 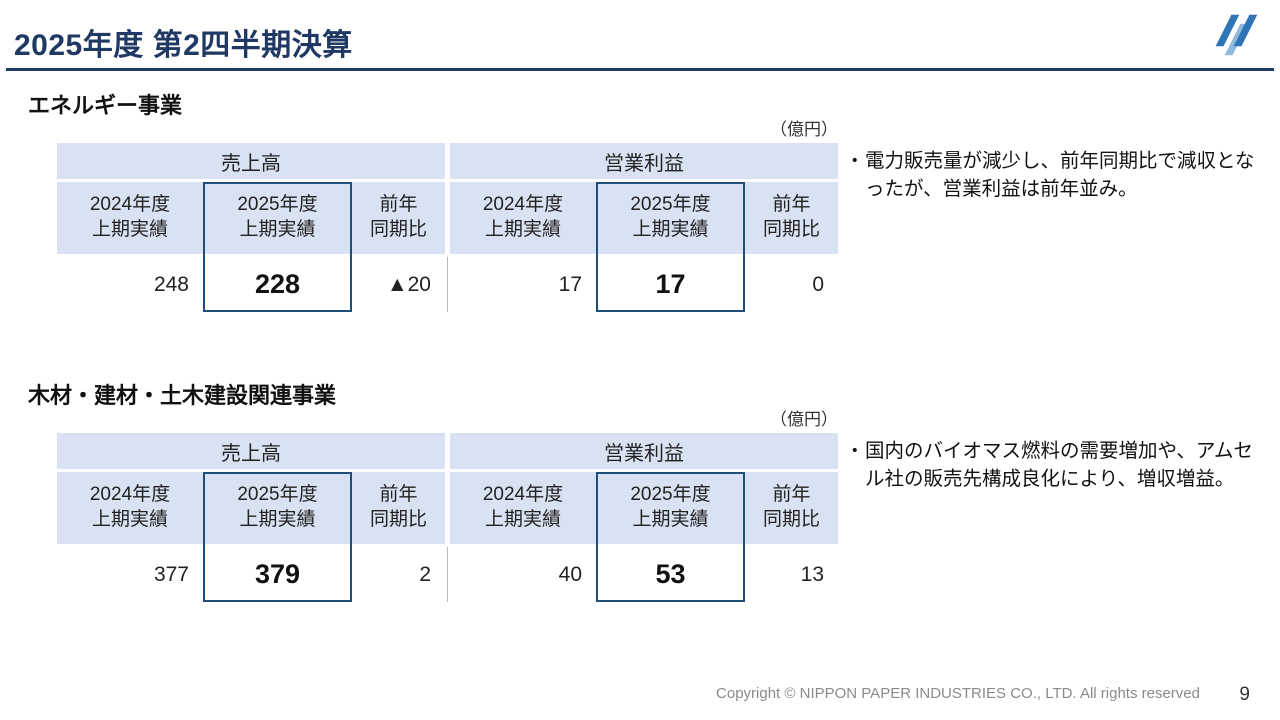 What do you see at coordinates (791, 284) in the screenshot?
I see `value-profit-yoy: 0` at bounding box center [791, 284].